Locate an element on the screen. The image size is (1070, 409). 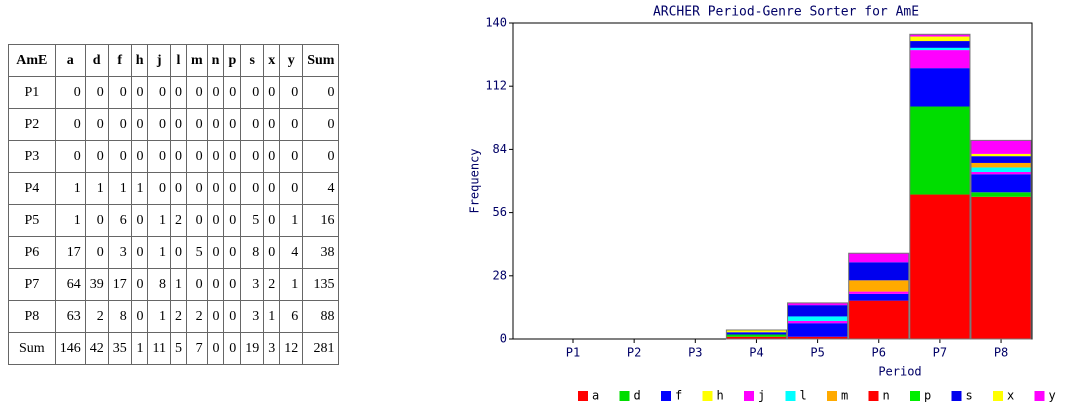
table-row: P8 63 2 8 0 1 2 2 0 0 3 1 6 88 is located at coordinates (174, 316).